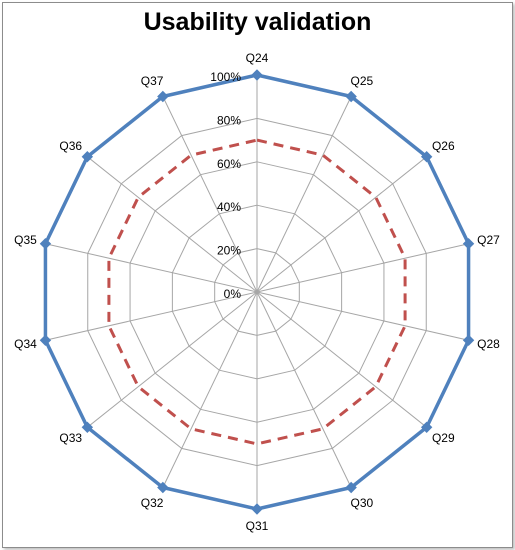 This screenshot has width=515, height=550. I want to click on series-0-point-Q33, so click(87, 427).